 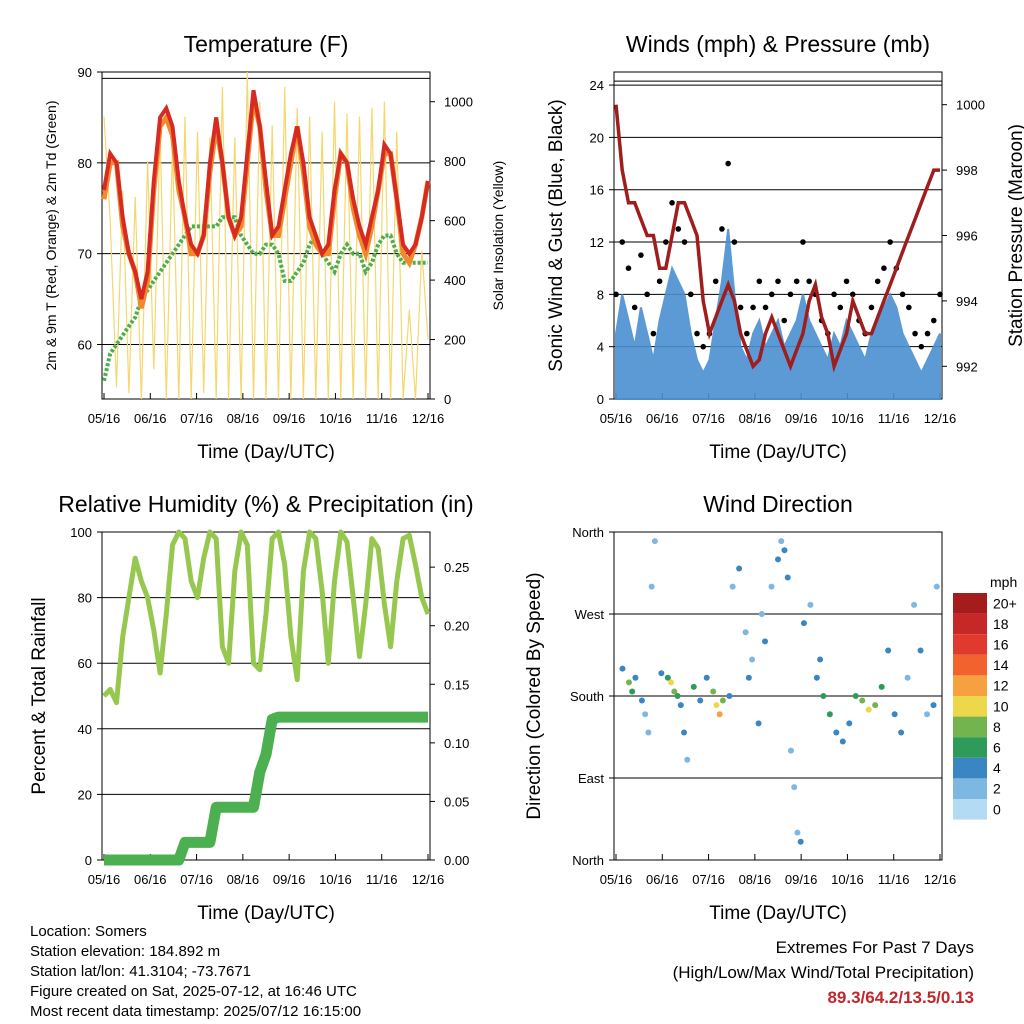 I want to click on x-tick-label: 05/16, so click(x=104, y=418).